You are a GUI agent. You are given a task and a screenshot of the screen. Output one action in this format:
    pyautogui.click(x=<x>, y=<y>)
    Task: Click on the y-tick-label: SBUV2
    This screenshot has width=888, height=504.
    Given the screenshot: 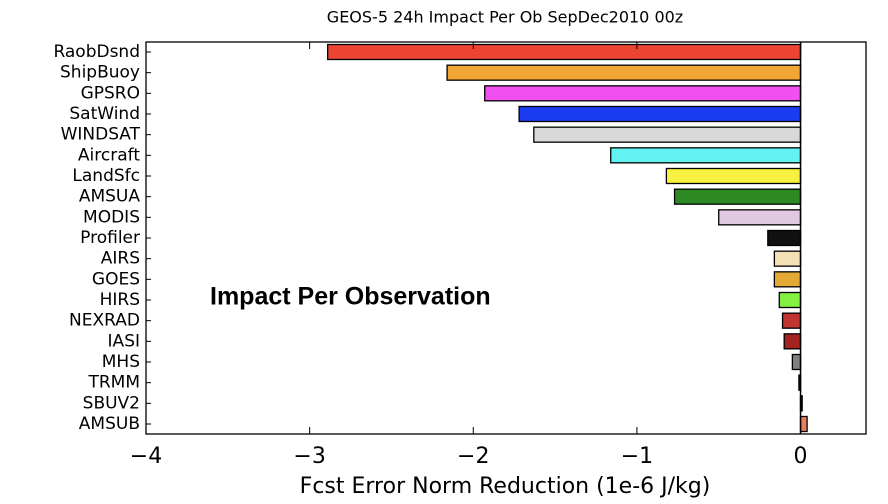 What is the action you would take?
    pyautogui.click(x=111, y=403)
    